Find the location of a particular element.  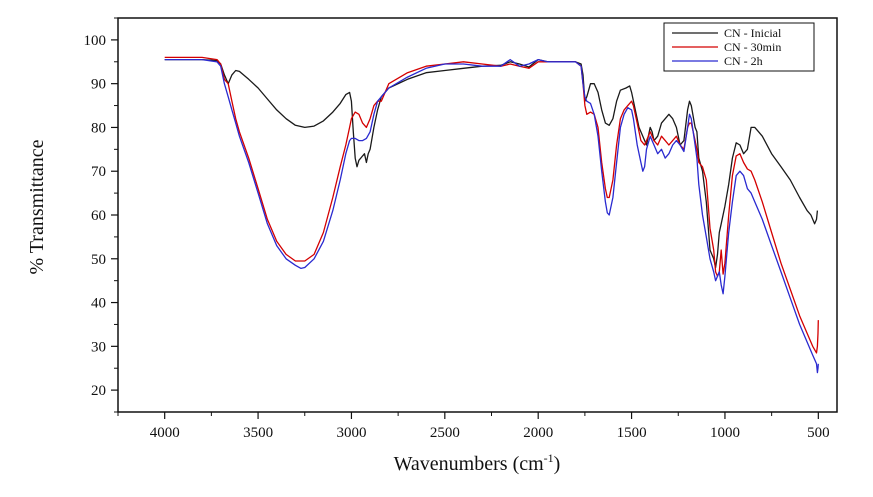

y-tick-label: 90 is located at coordinates (98, 85).